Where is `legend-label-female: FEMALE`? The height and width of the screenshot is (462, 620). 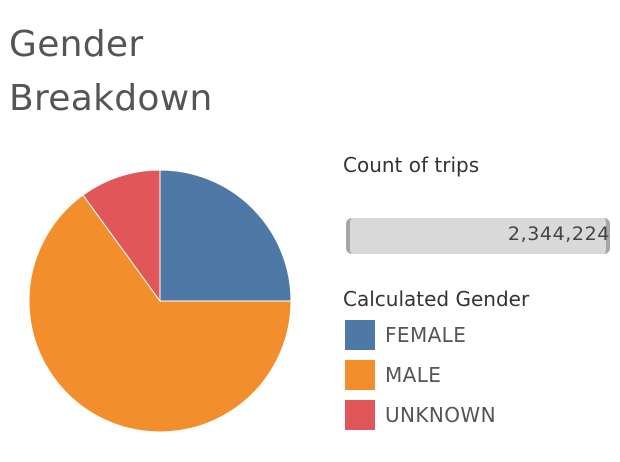
legend-label-female: FEMALE is located at coordinates (426, 335).